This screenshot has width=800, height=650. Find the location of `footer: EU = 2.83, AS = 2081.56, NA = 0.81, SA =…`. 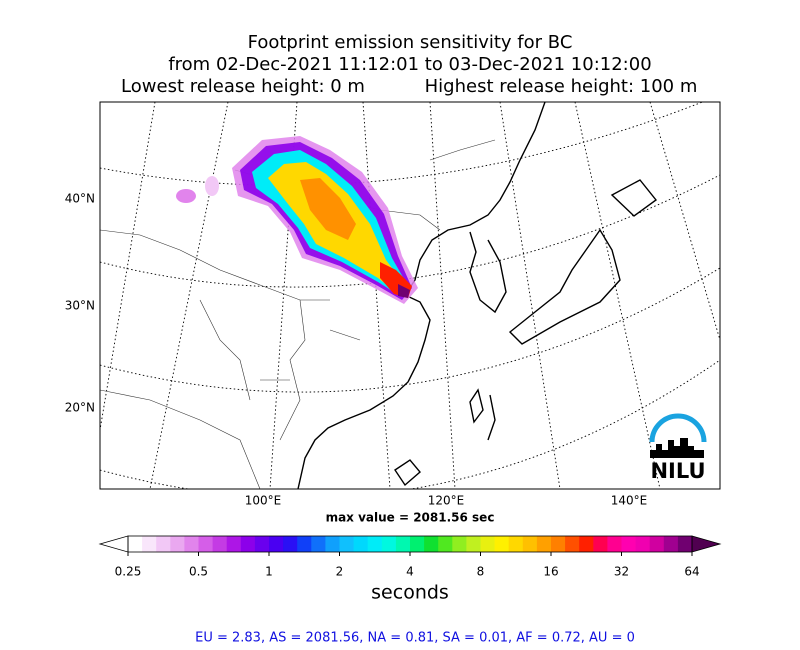

footer: EU = 2.83, AS = 2081.56, NA = 0.81, SA =… is located at coordinates (415, 638).